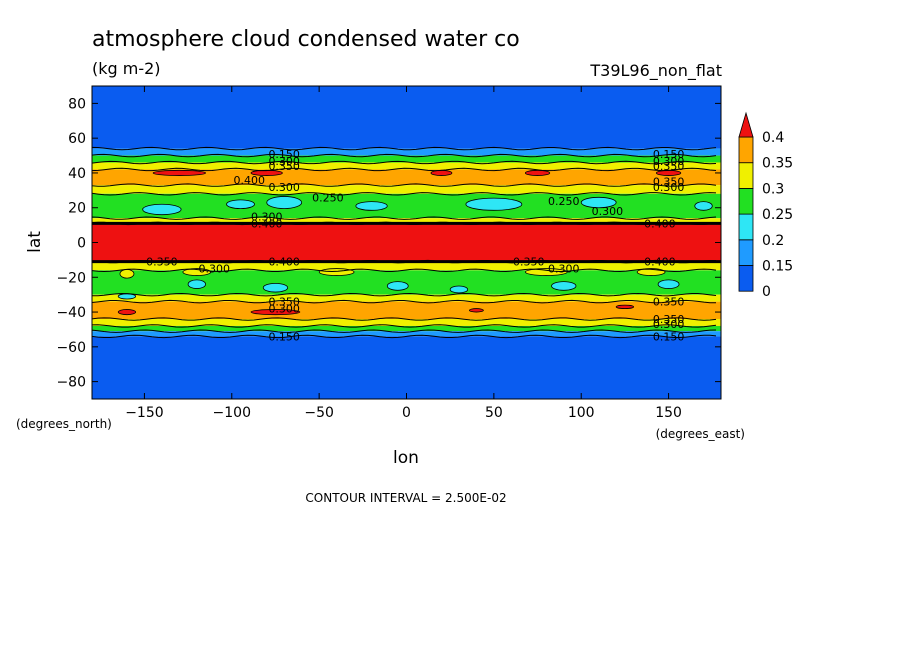 This screenshot has width=904, height=654. What do you see at coordinates (669, 154) in the screenshot?
I see `contour-label-3: 0.150` at bounding box center [669, 154].